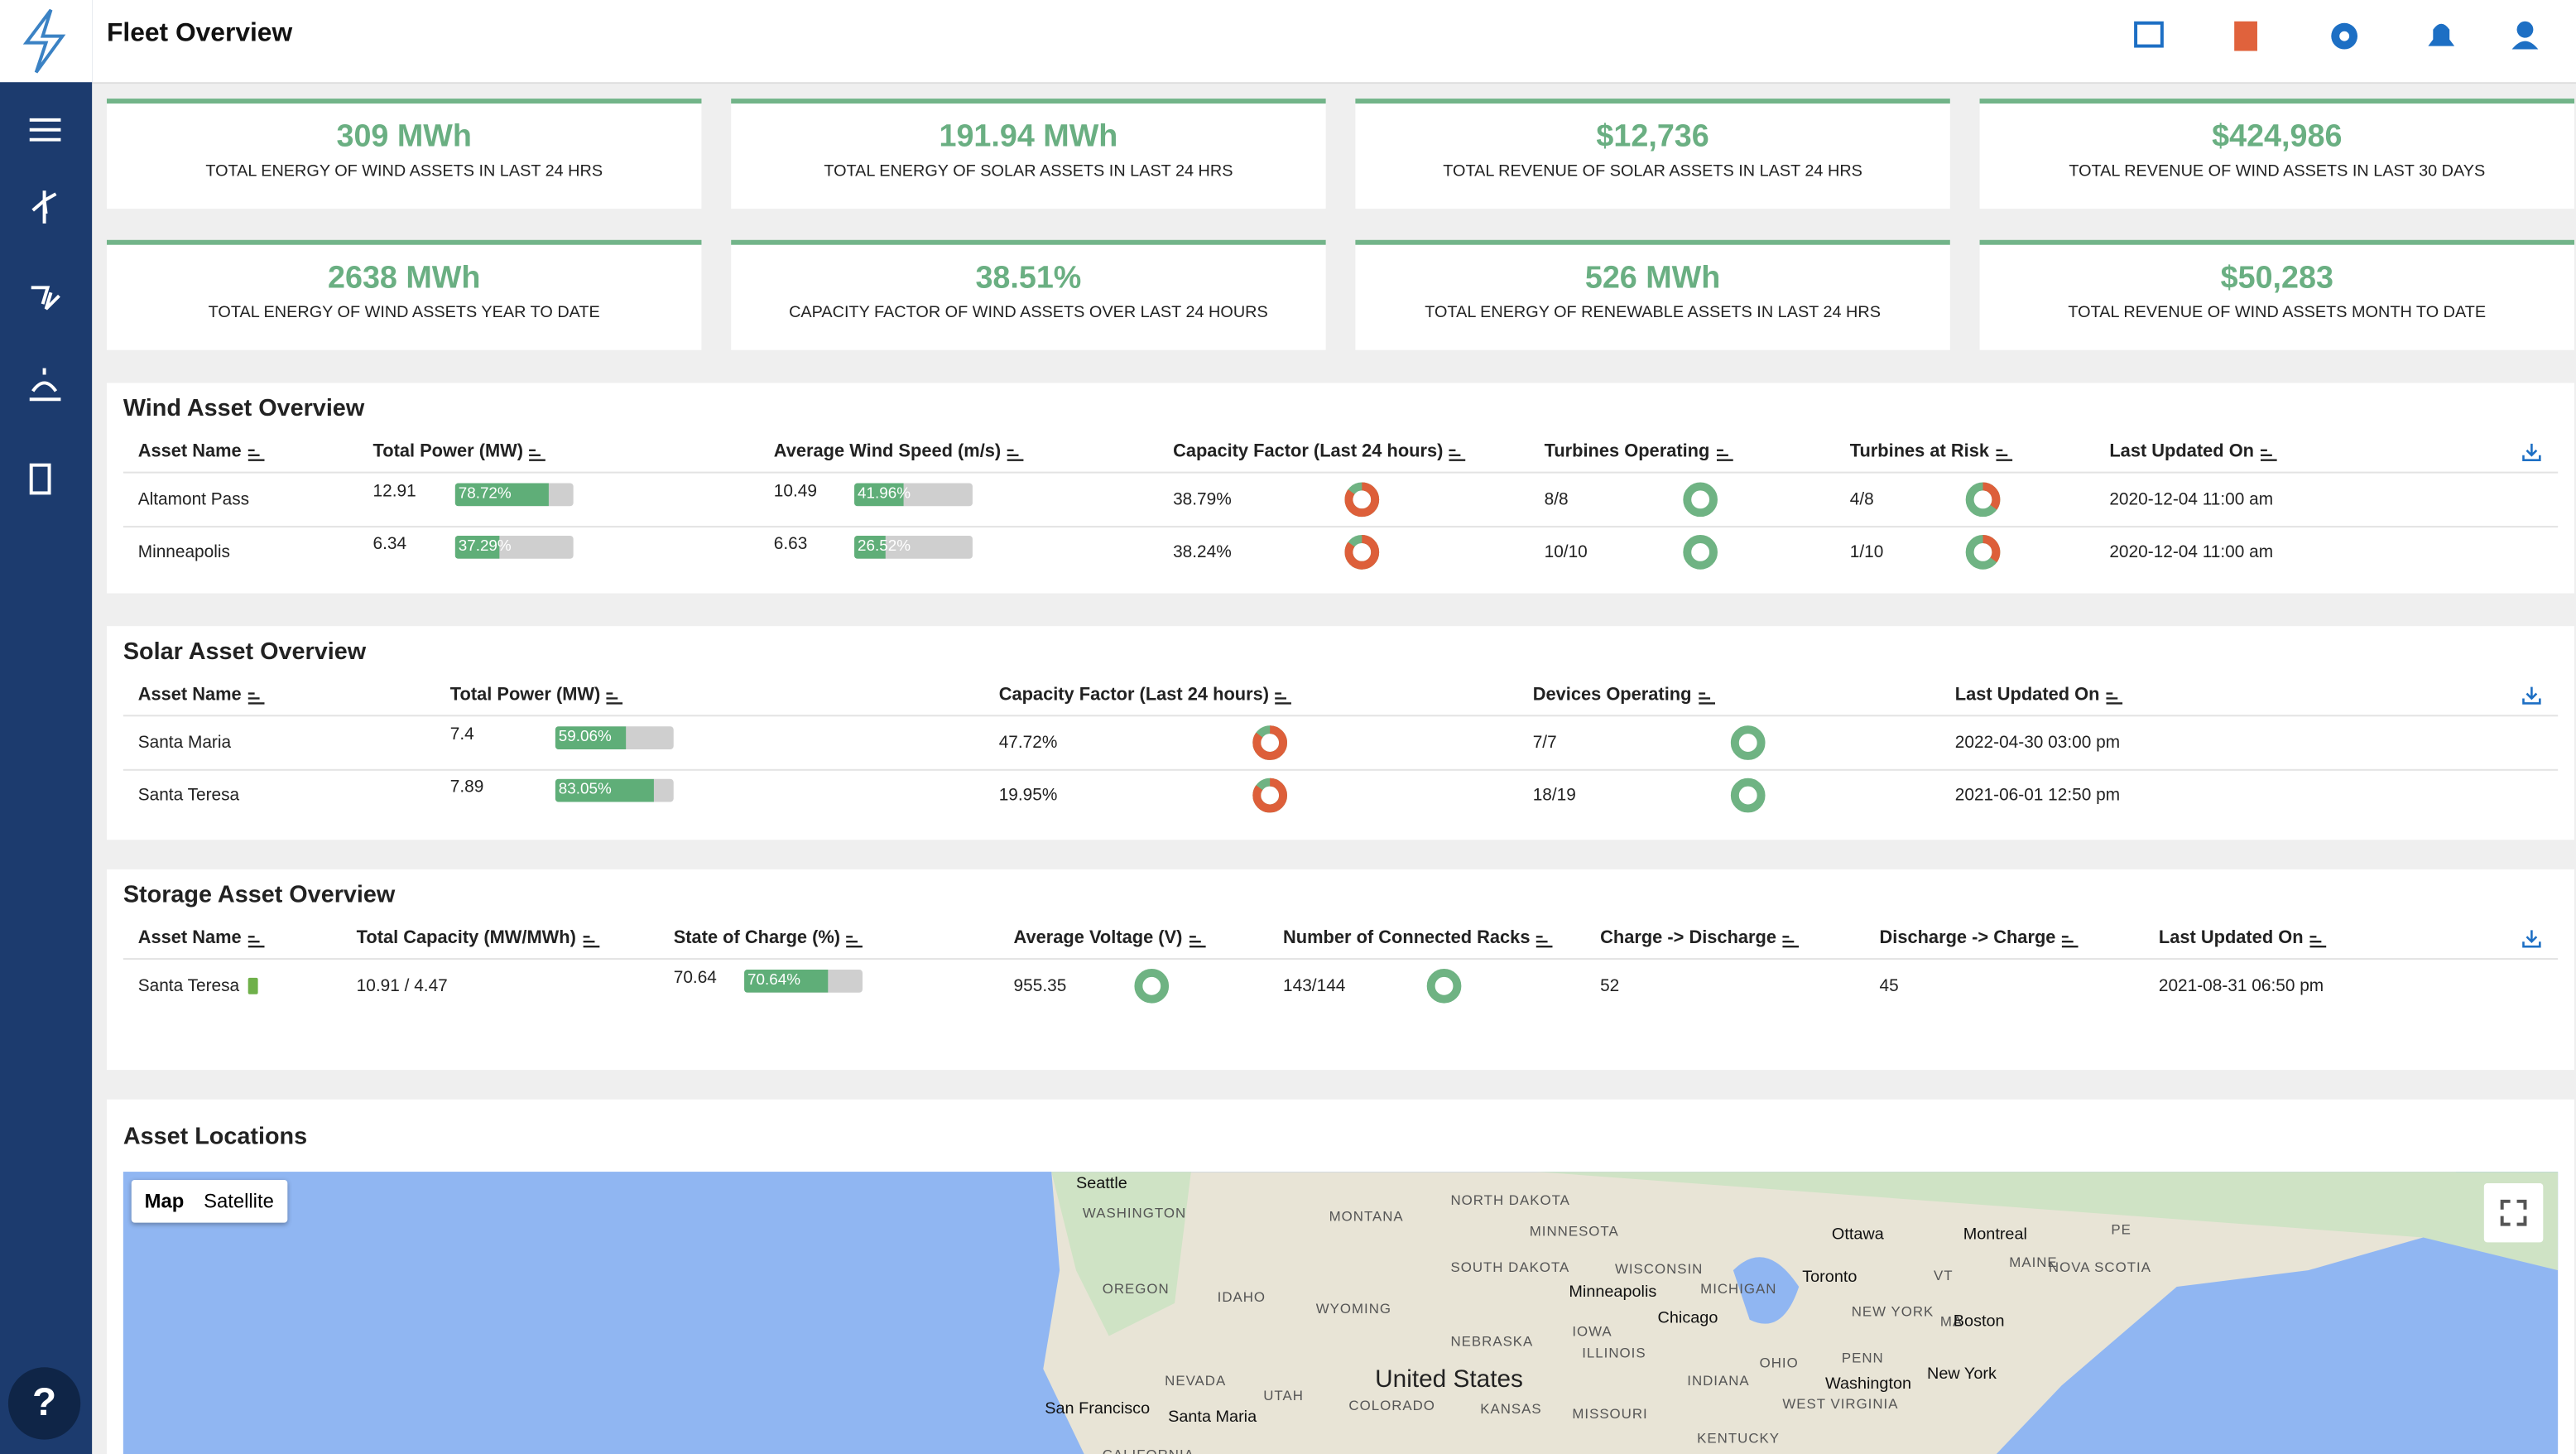  I want to click on cell: 47.72%, so click(1028, 743).